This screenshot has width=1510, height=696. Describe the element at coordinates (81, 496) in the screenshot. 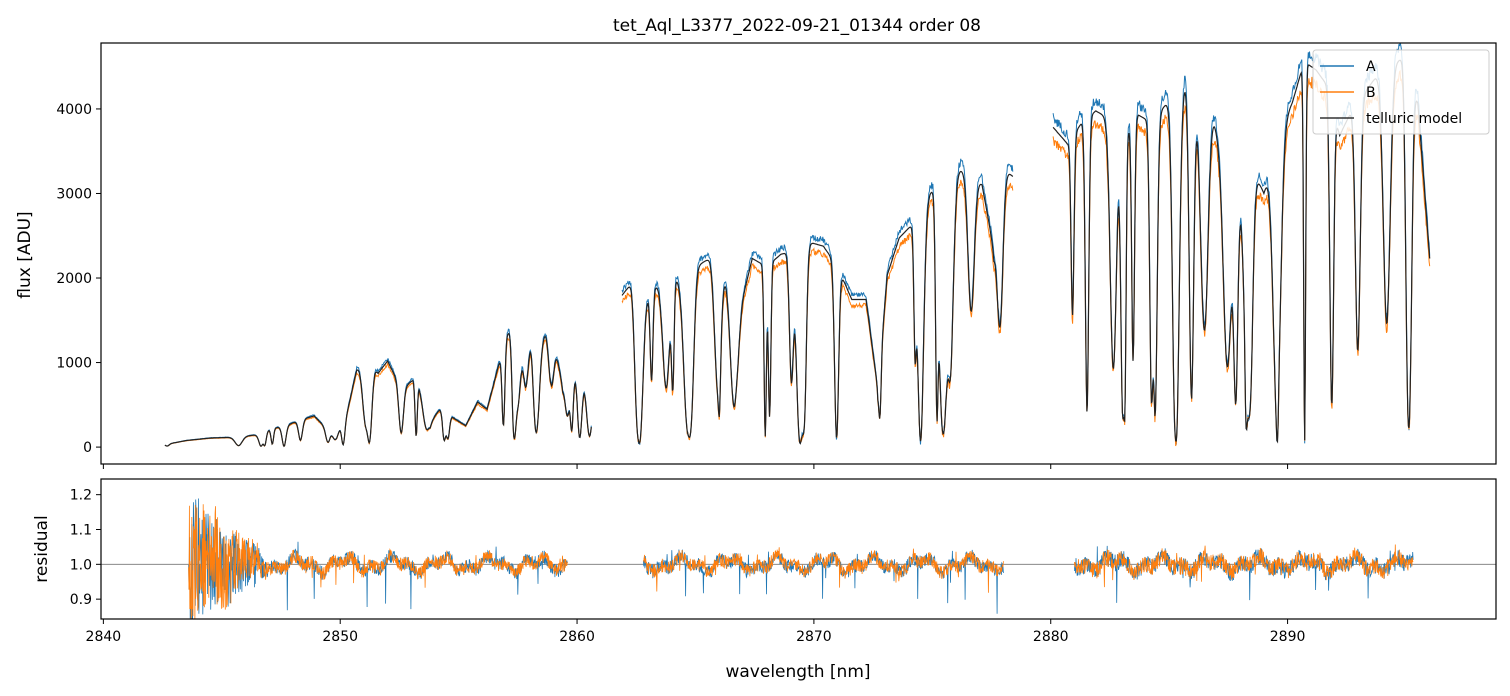

I see `residual-y-tick-label: 1.2` at that location.